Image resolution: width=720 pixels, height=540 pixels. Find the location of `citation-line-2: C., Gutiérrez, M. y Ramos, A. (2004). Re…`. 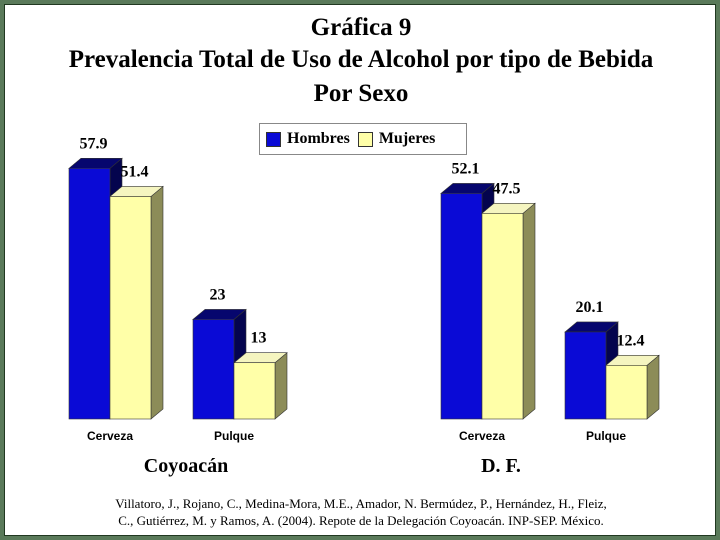

citation-line-2: C., Gutiérrez, M. y Ramos, A. (2004). Re… is located at coordinates (361, 520).